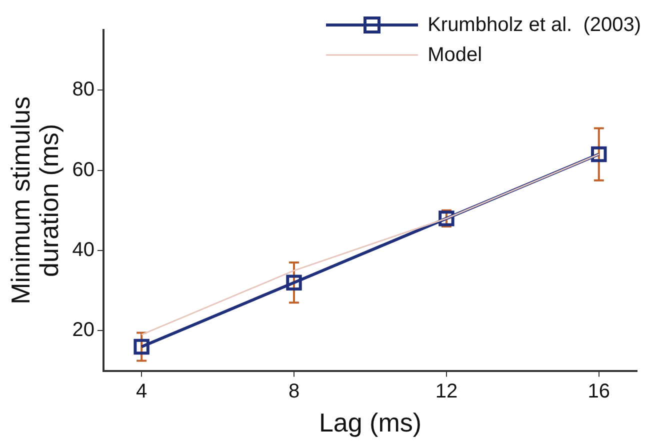 The width and height of the screenshot is (649, 444). What do you see at coordinates (446, 391) in the screenshot?
I see `x-tick-label: 12` at bounding box center [446, 391].